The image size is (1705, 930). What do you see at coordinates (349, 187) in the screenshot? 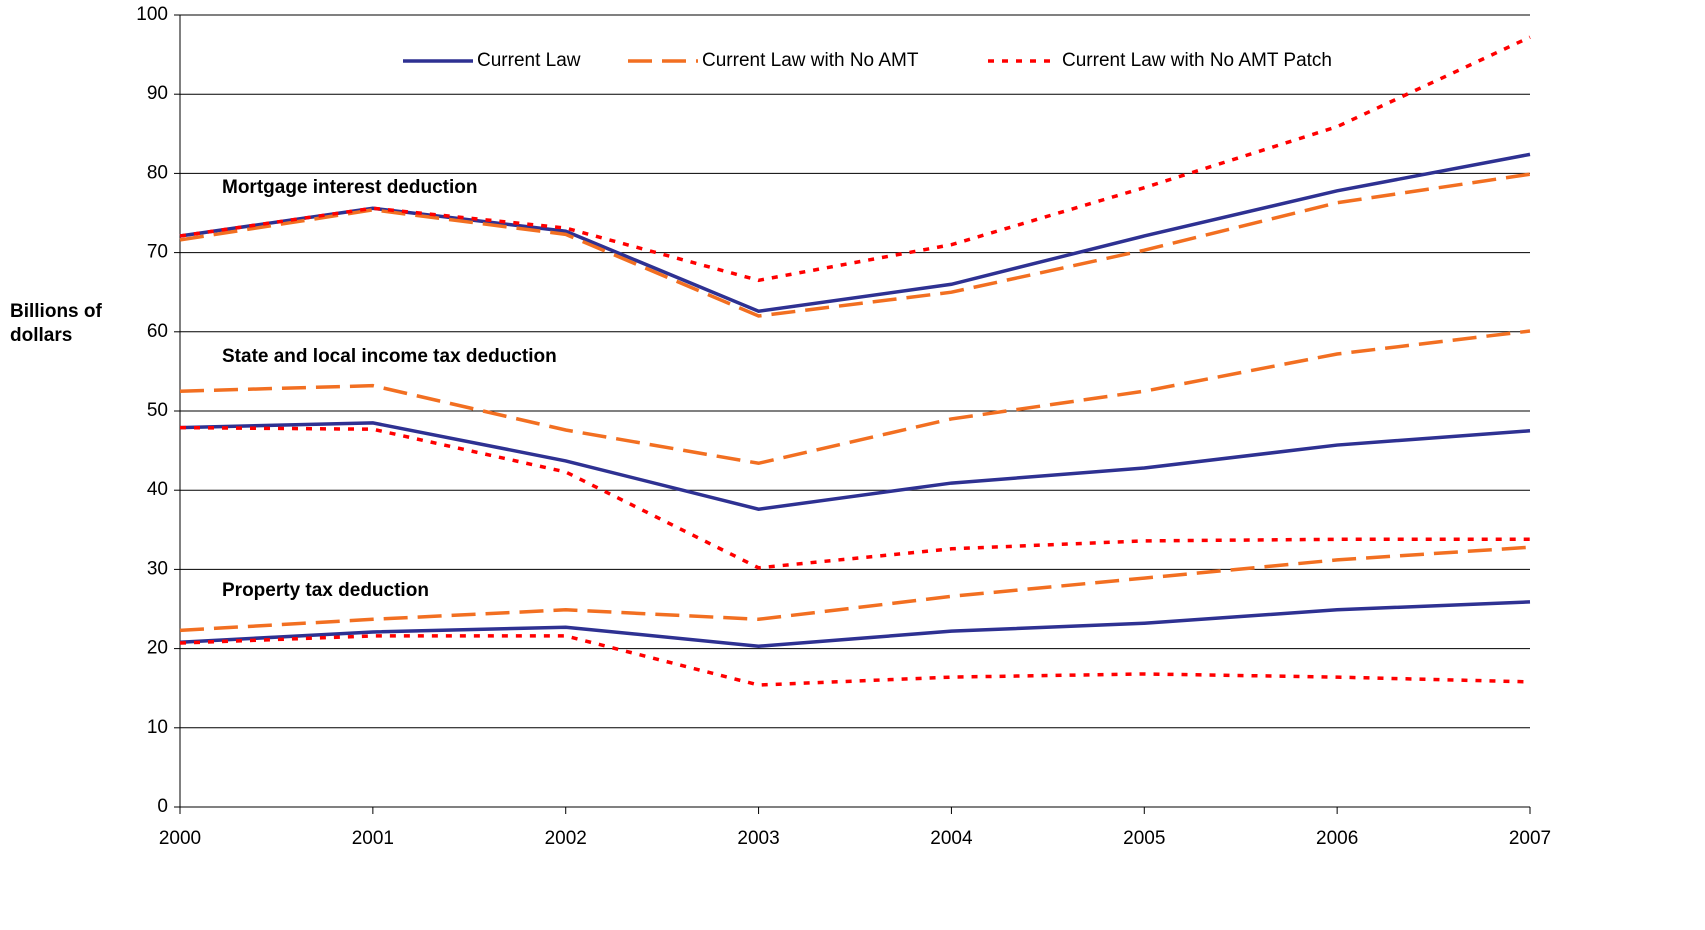
I see `group-label: Mortgage interest deduction` at bounding box center [349, 187].